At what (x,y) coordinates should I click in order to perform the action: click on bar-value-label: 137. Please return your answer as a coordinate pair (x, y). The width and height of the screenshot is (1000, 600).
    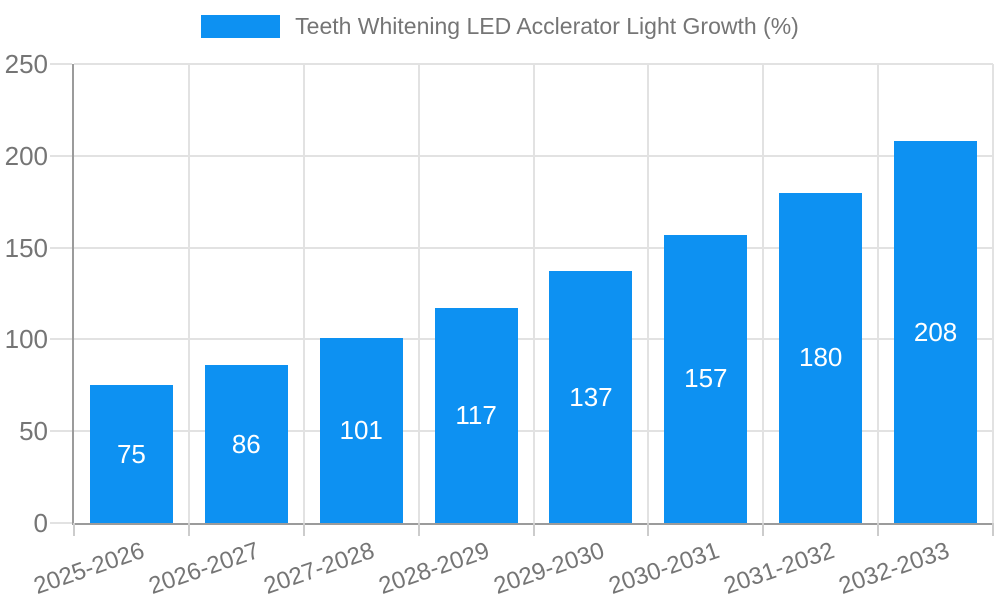
    Looking at the image, I should click on (591, 396).